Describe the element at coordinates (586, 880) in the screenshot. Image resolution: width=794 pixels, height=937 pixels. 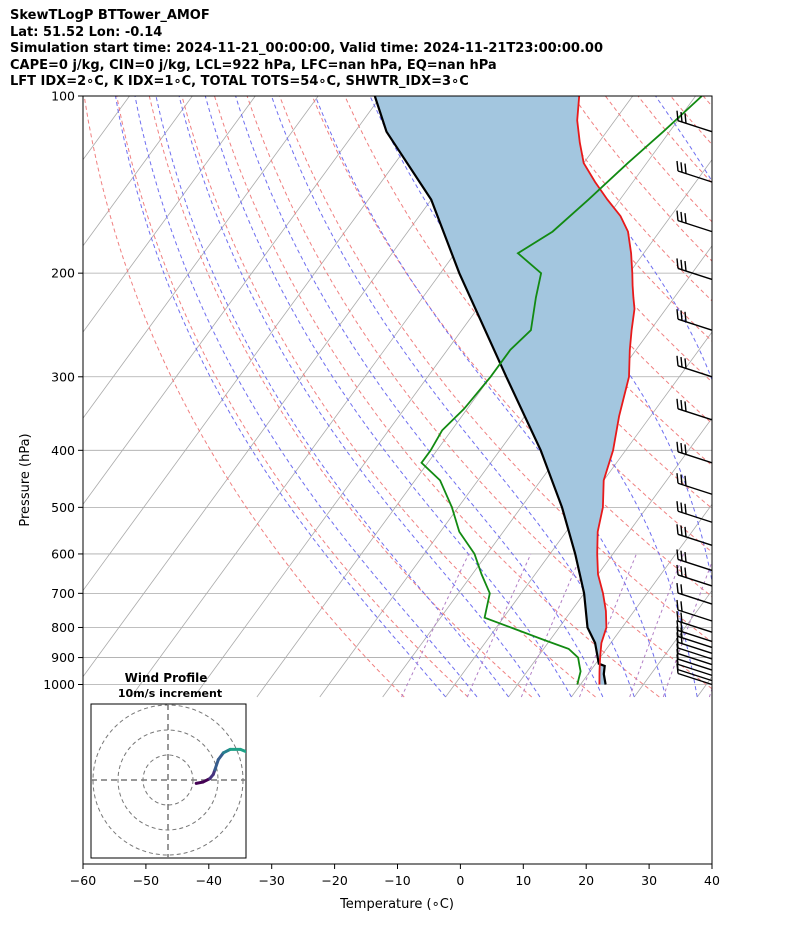
I see `x-tick-label: 20` at that location.